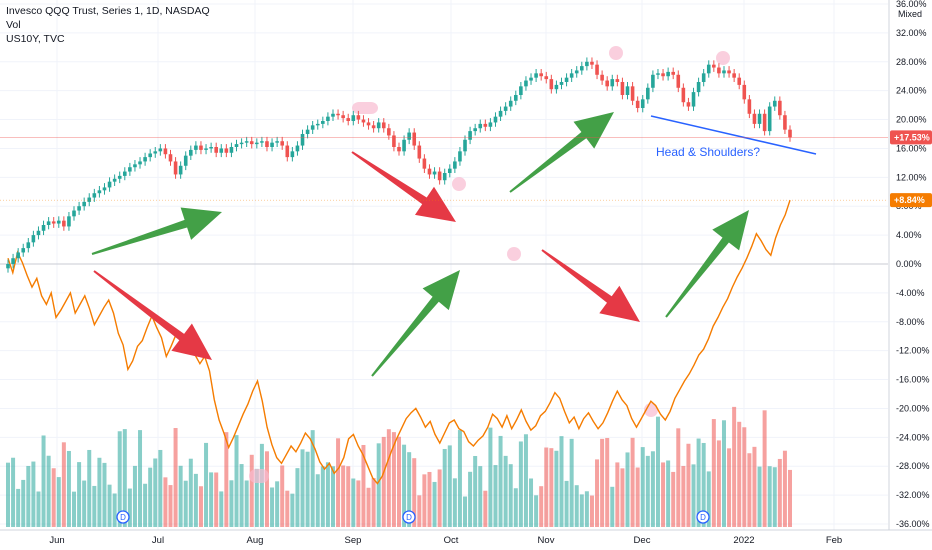  What do you see at coordinates (466, 537) in the screenshot?
I see `time-axis: Jun Jul Aug Sep Oct Nov Dec 2022 Feb` at bounding box center [466, 537].